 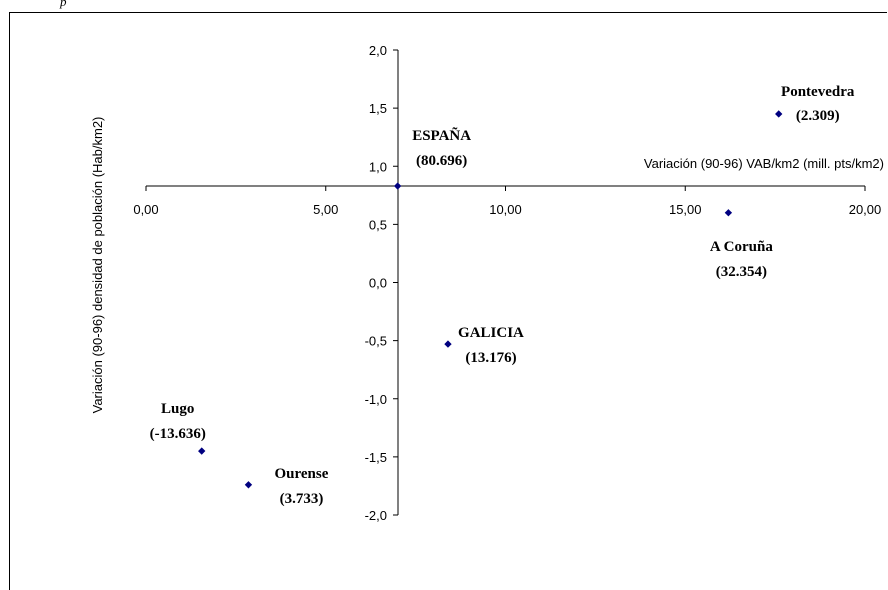 What do you see at coordinates (302, 474) in the screenshot?
I see `point-name-label: Ourense` at bounding box center [302, 474].